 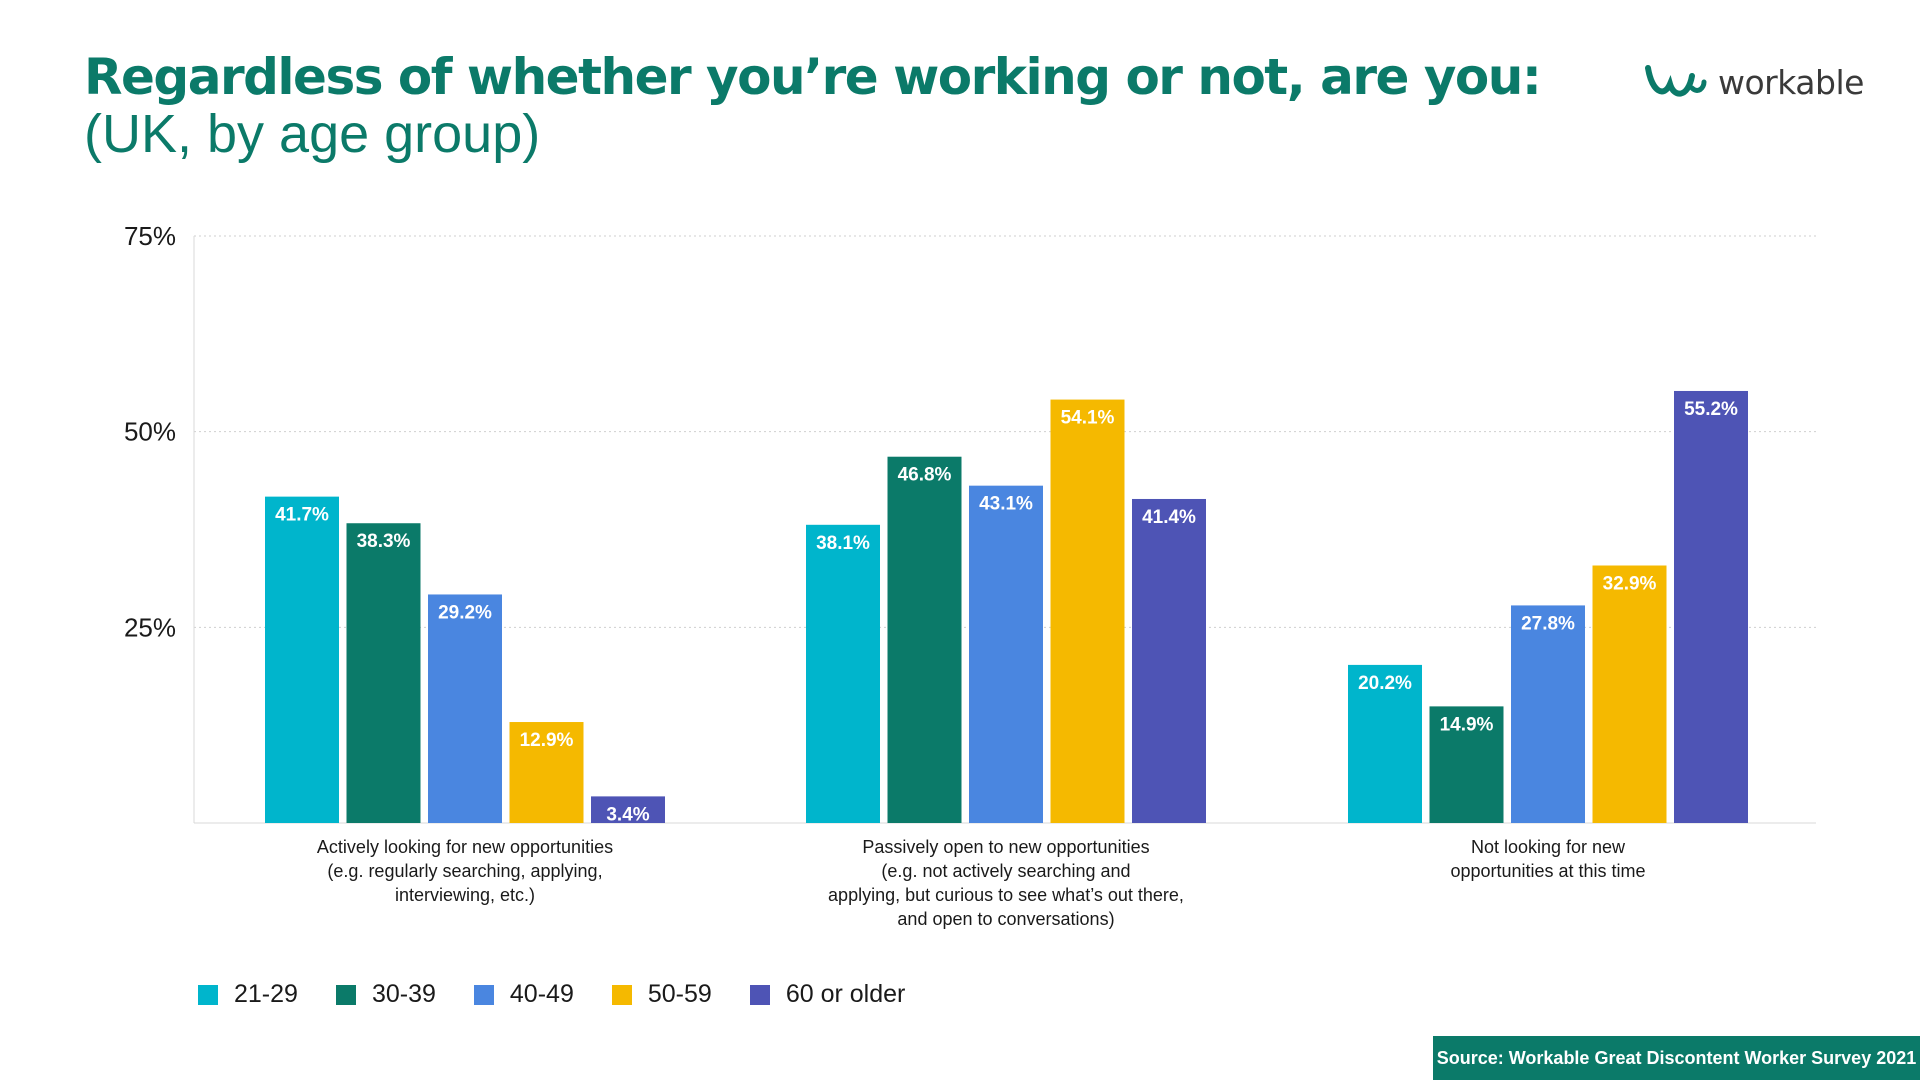 I want to click on legend-label: 50-59, so click(x=679, y=994).